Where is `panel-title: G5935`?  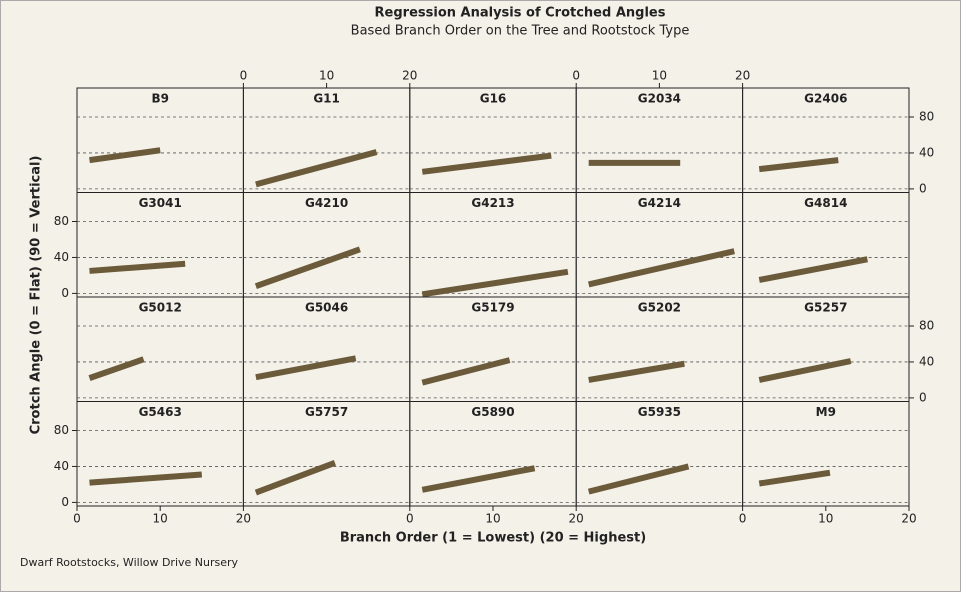 panel-title: G5935 is located at coordinates (659, 412).